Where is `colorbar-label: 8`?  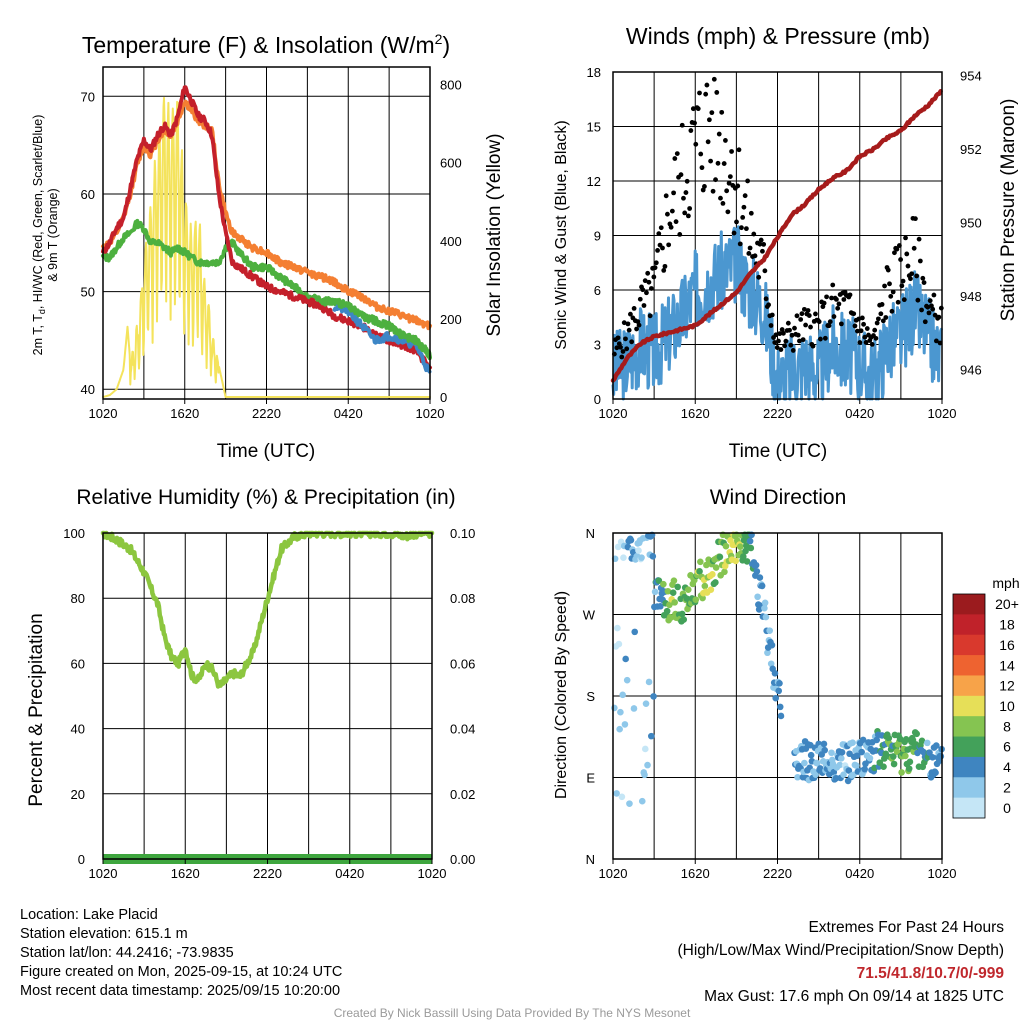 colorbar-label: 8 is located at coordinates (1007, 726).